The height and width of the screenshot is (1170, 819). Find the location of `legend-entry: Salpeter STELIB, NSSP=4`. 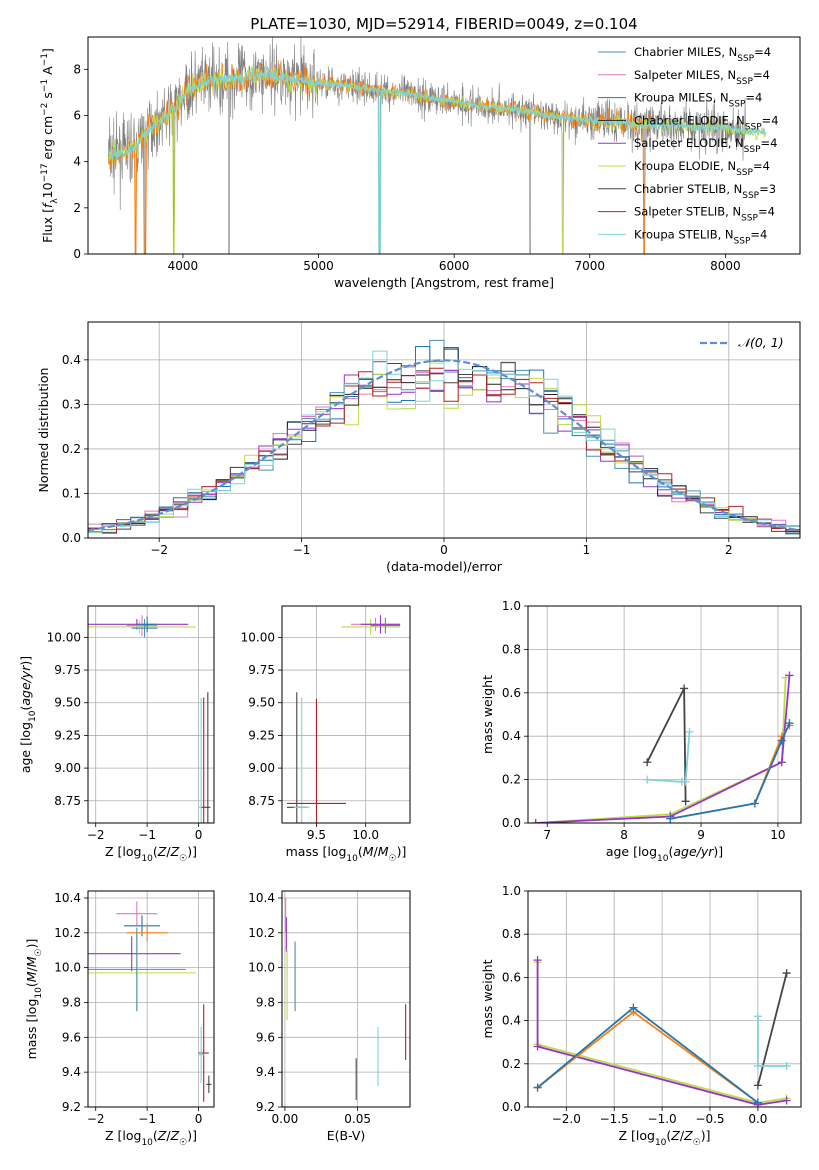

legend-entry: Salpeter STELIB, NSSP=4 is located at coordinates (704, 214).